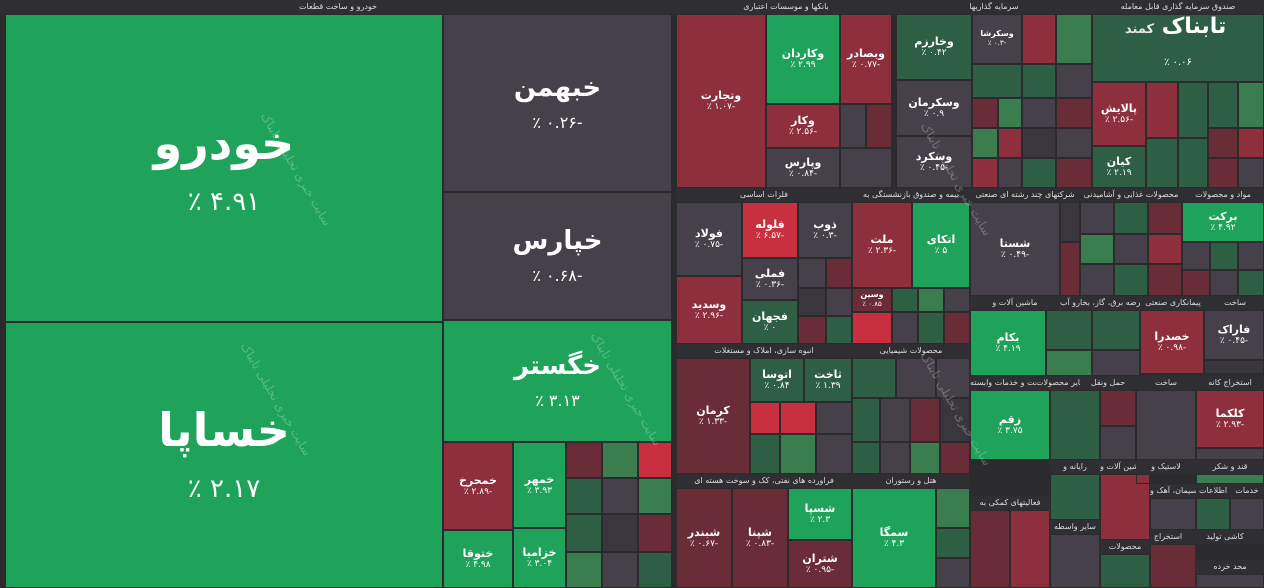 The height and width of the screenshot is (588, 1264). What do you see at coordinates (539, 558) in the screenshot?
I see `tile-khzamia: خزامیا ٪ ۳.۰۴` at bounding box center [539, 558].